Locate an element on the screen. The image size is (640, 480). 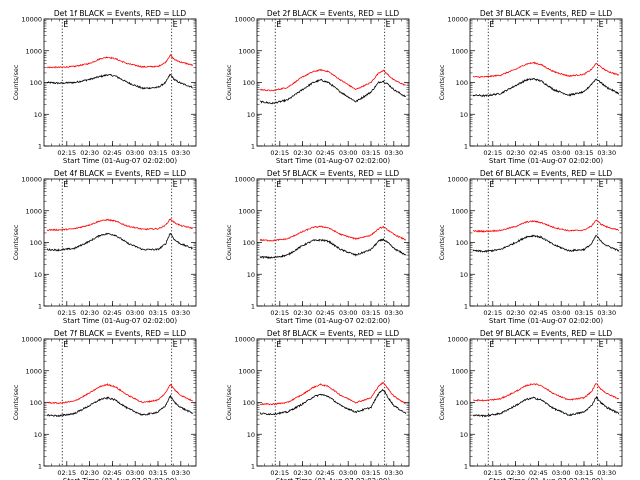
chart-title: Det 3f BLACK = Events, RED = LLD is located at coordinates (546, 13).